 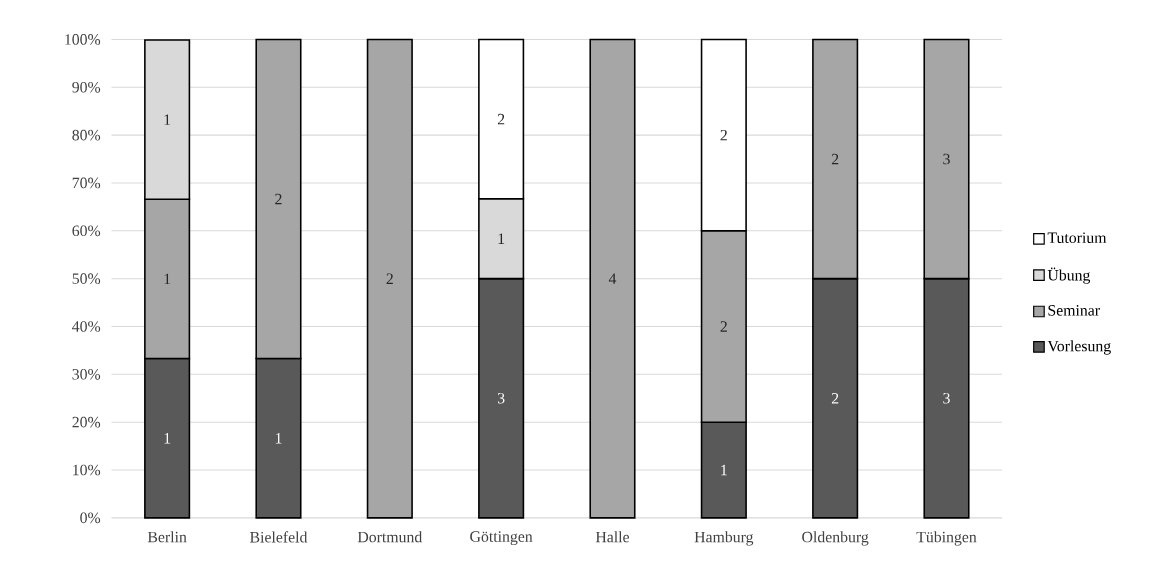 I want to click on y-tick-label: 20%, so click(x=86, y=422).